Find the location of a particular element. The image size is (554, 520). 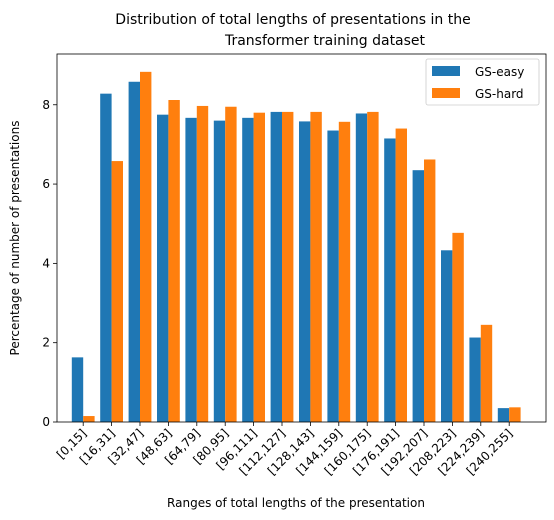

y-tick-label: 6 is located at coordinates (46, 184).